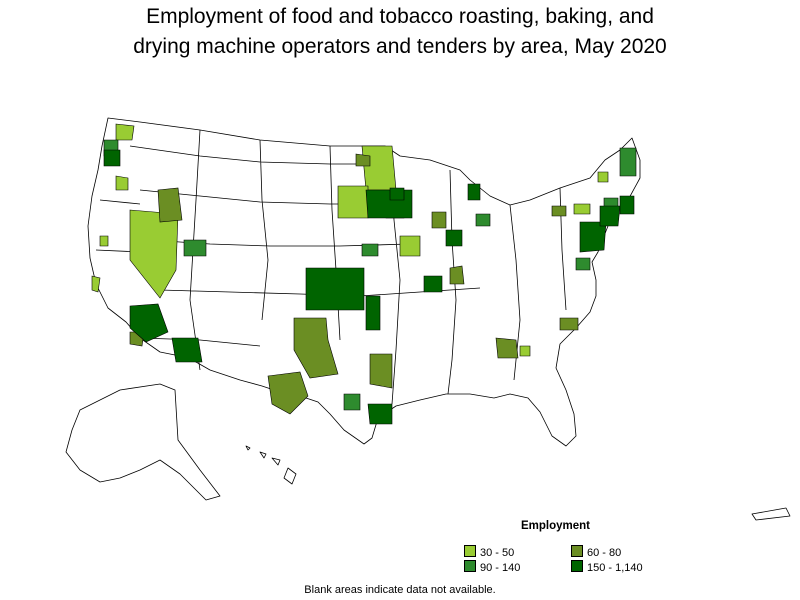 The image size is (800, 600). I want to click on area-california-north, so click(104, 241).